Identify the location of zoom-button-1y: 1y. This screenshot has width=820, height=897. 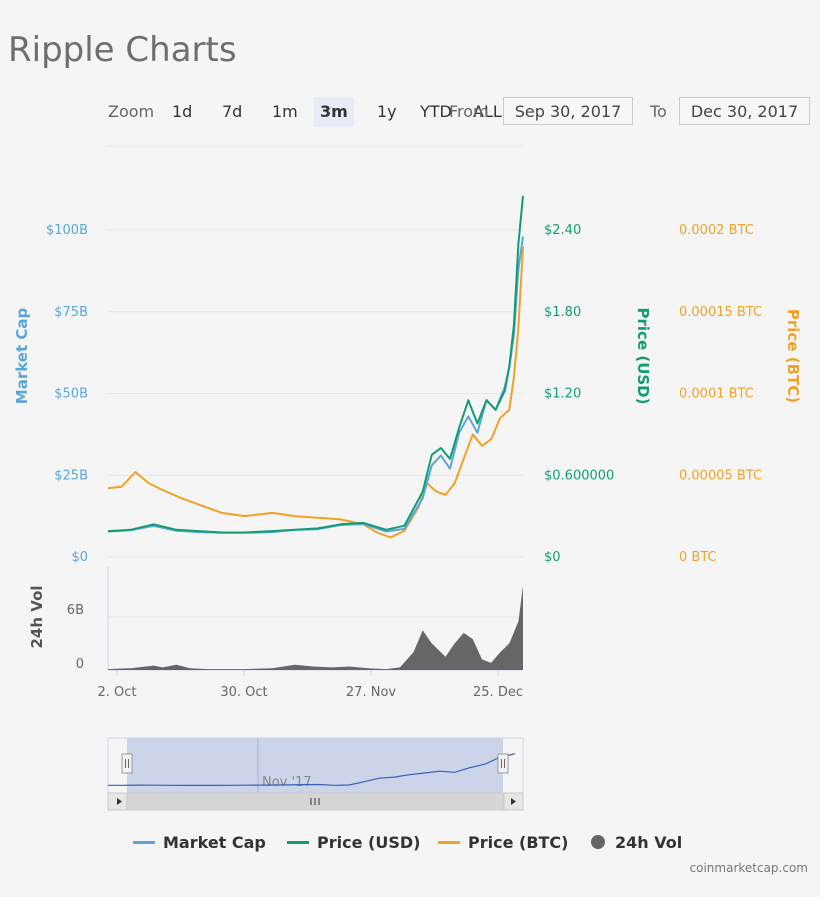
(387, 111).